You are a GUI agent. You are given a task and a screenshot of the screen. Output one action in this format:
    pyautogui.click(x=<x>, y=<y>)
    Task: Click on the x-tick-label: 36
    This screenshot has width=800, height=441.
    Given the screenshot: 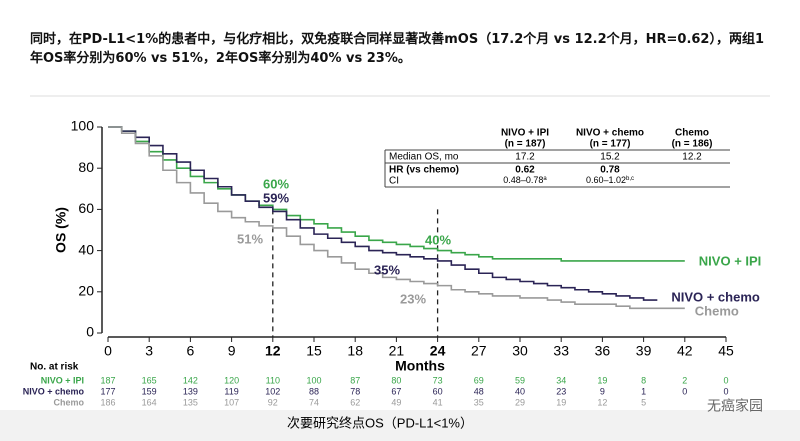 What is the action you would take?
    pyautogui.click(x=603, y=351)
    